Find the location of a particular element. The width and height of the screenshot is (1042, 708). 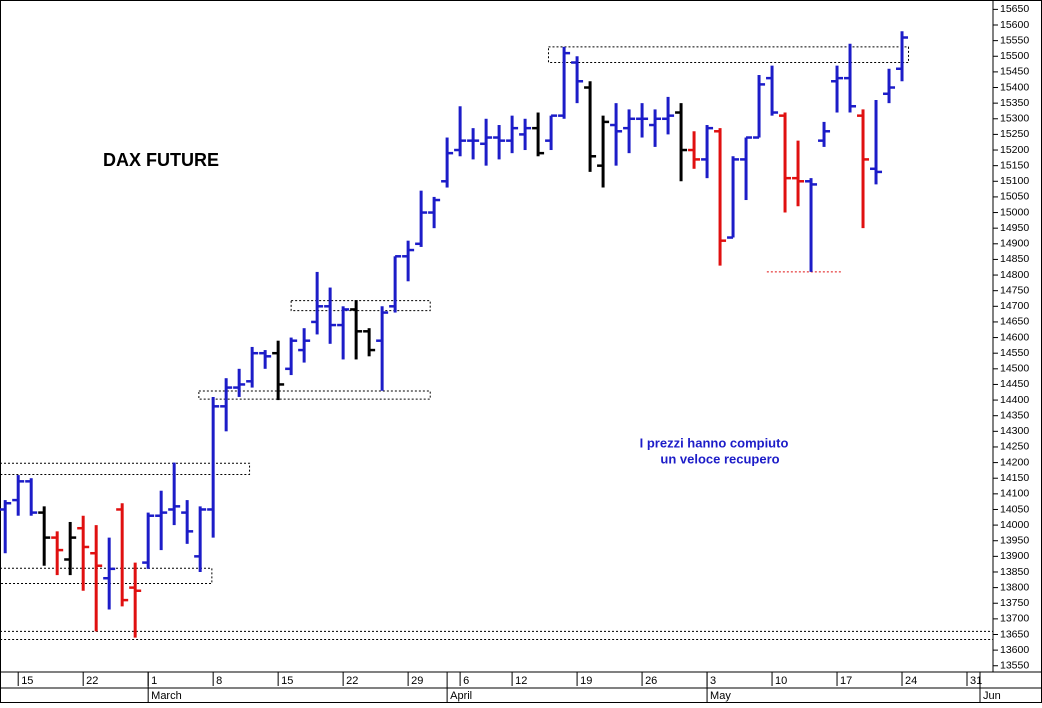

annotation: un veloce recupero is located at coordinates (719, 458).